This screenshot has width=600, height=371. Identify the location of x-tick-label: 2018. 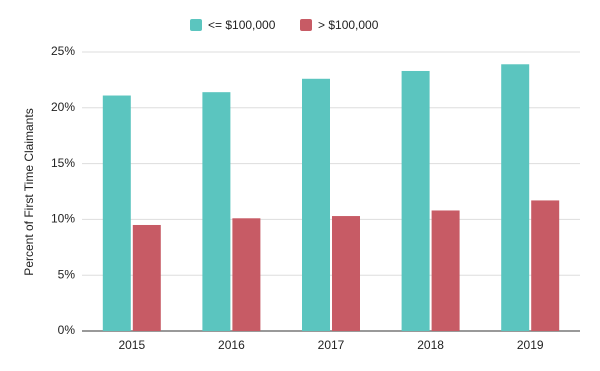
(430, 345).